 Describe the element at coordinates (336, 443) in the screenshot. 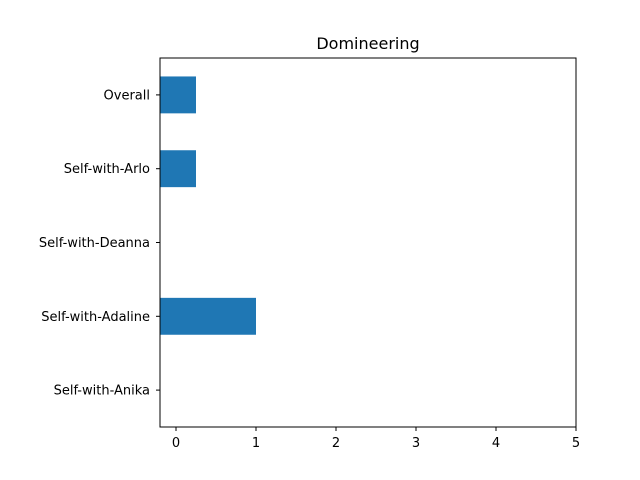

I see `x-tick-label-2: 2` at that location.